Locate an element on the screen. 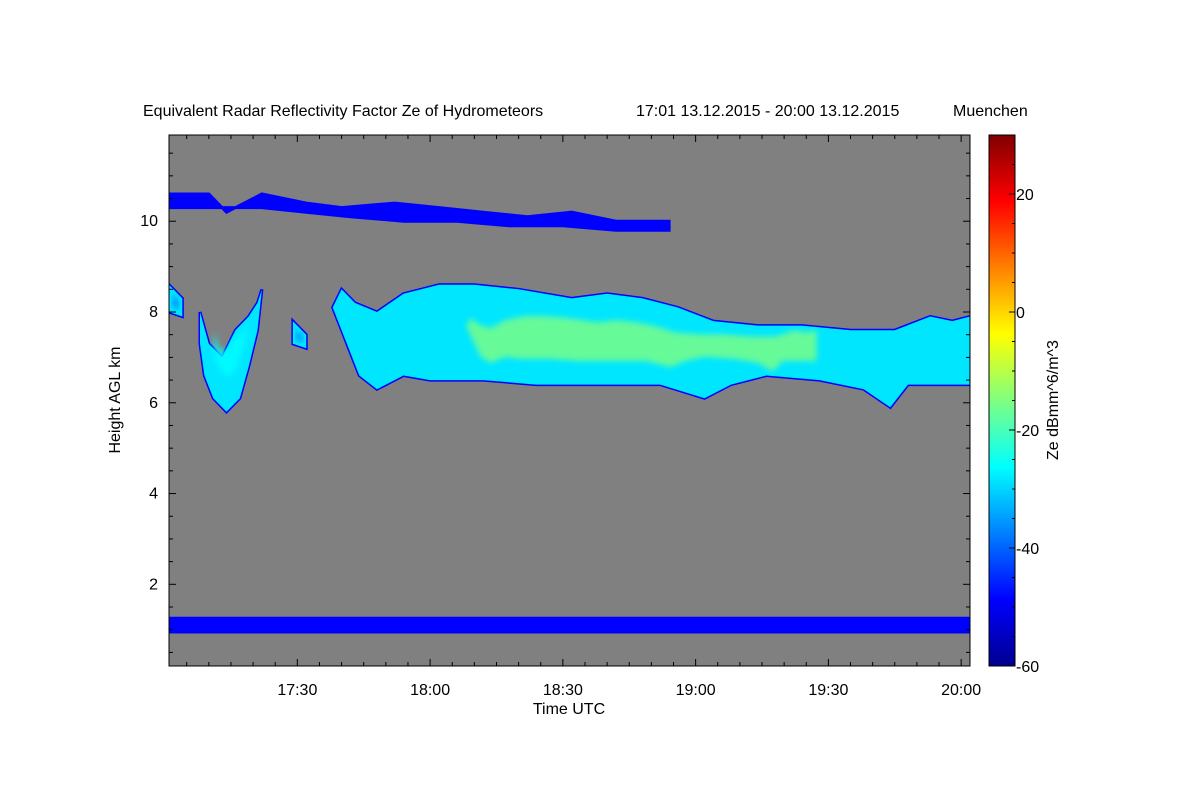  y-axis-label: Height AGL km is located at coordinates (115, 399).